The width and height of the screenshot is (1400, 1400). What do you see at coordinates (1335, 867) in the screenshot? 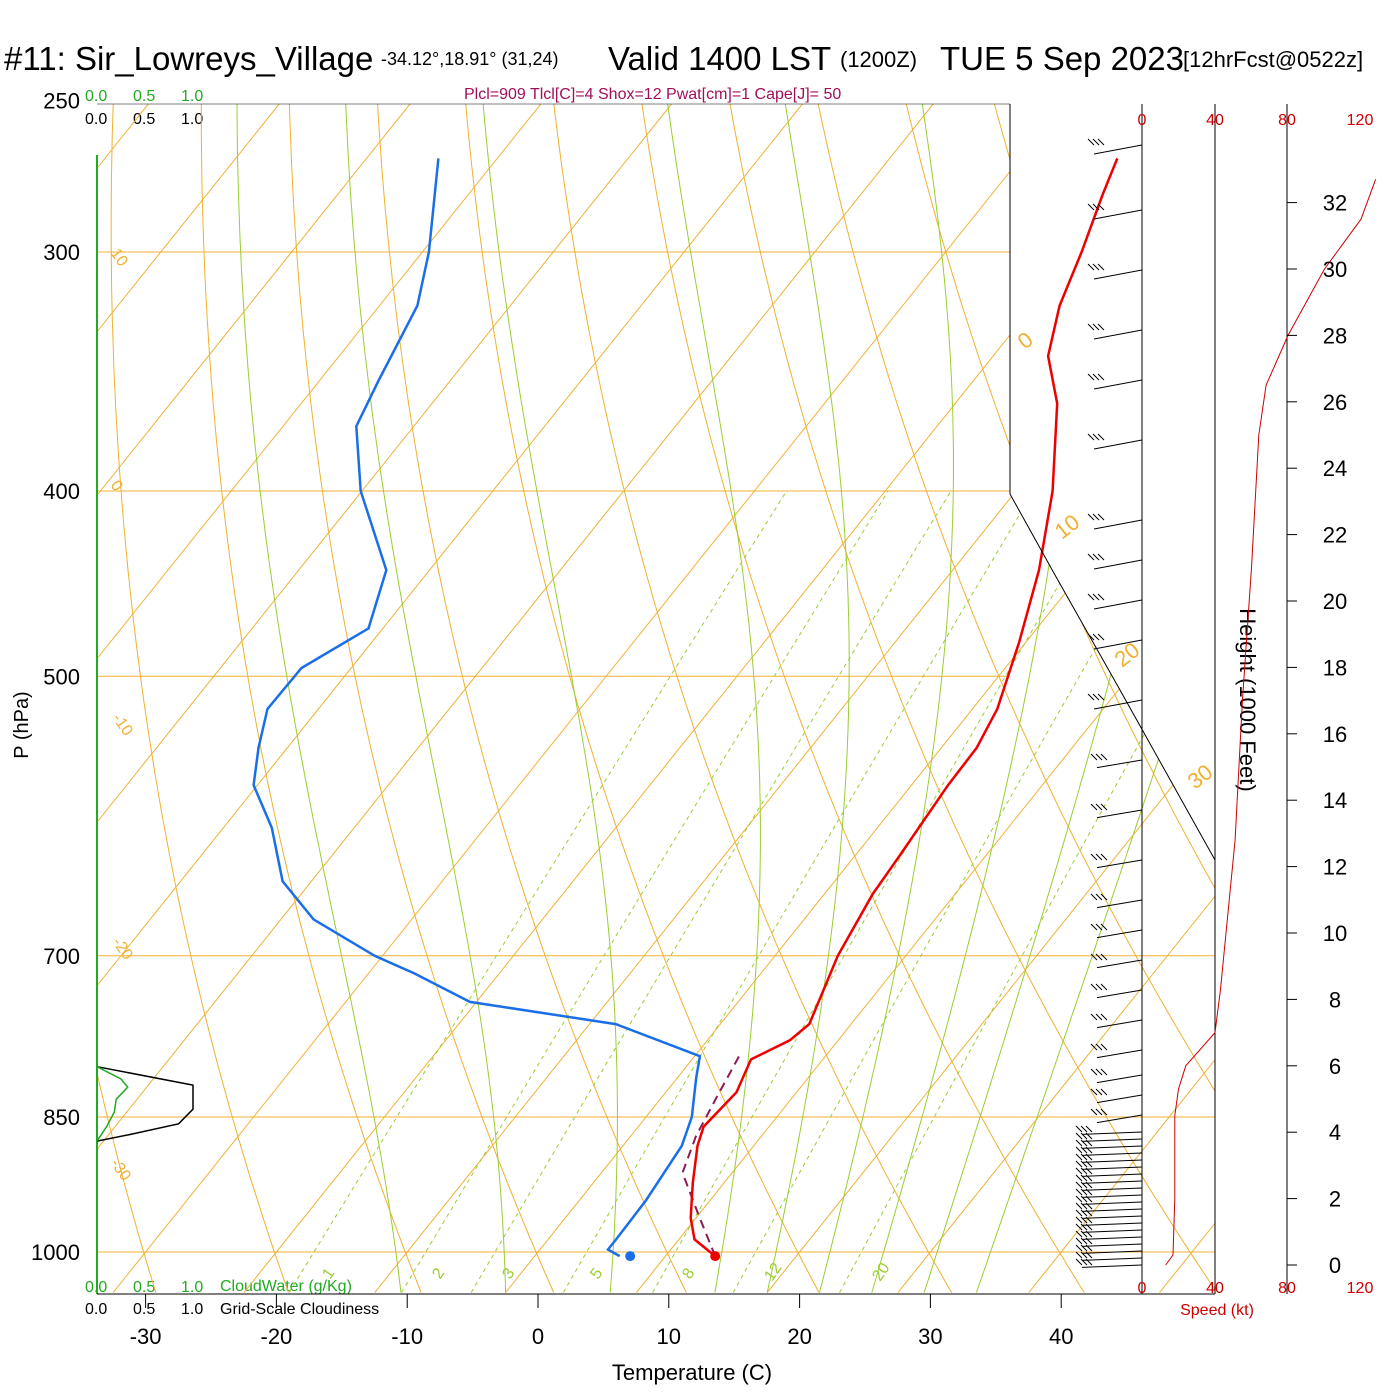
I see `height-tick-label: 12` at bounding box center [1335, 867].